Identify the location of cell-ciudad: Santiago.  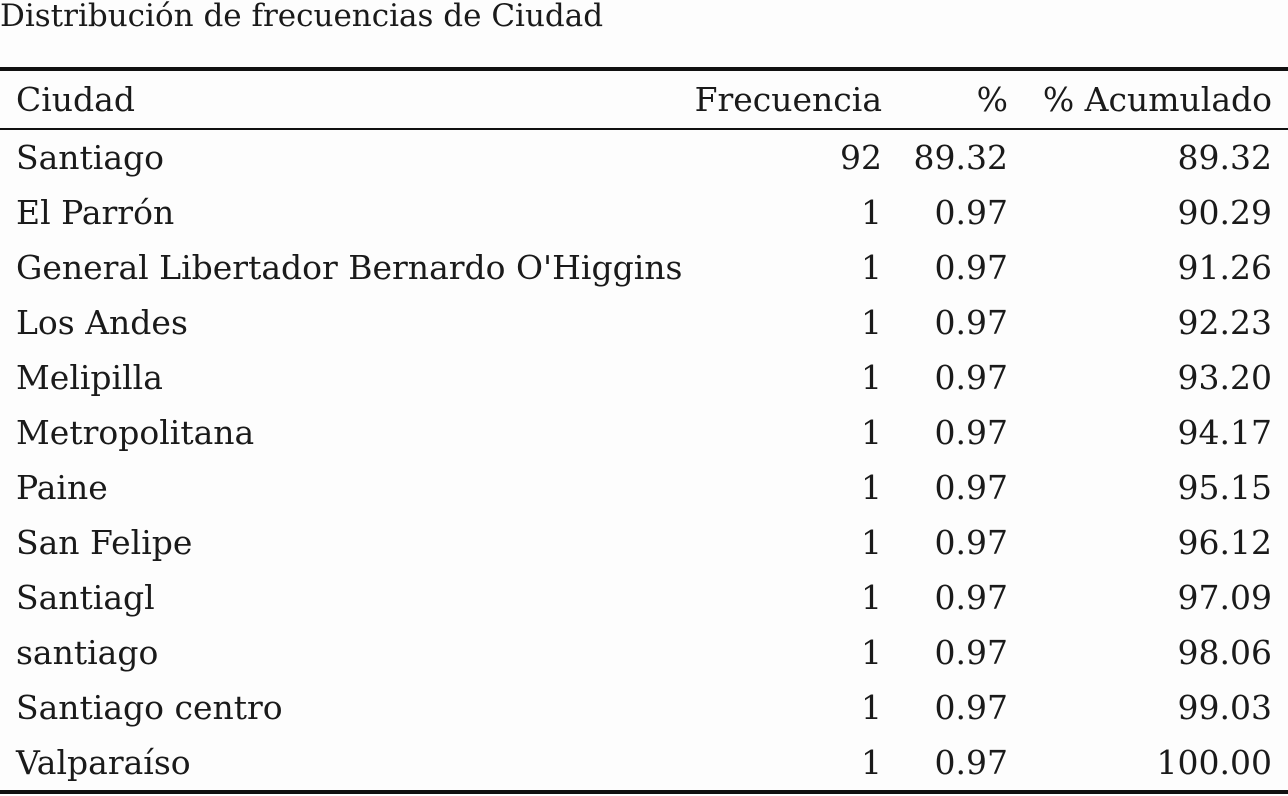
(90, 157).